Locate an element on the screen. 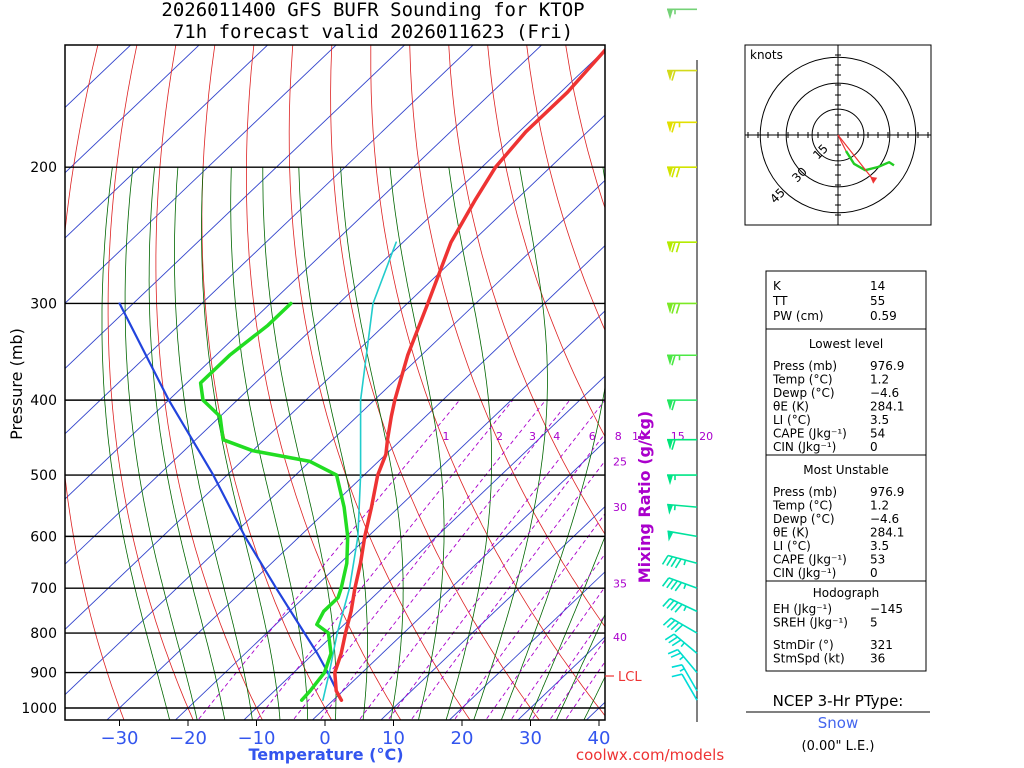 The image size is (1024, 768). temperature-tick-label: 10 is located at coordinates (393, 738).